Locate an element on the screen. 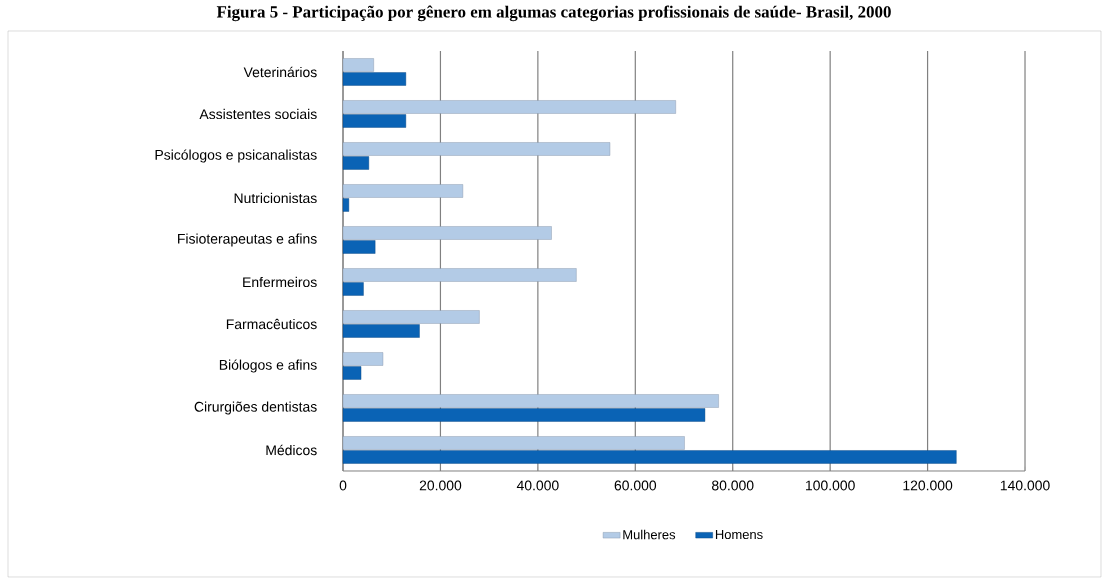 The image size is (1109, 581). y-tick-label: Médicos is located at coordinates (291, 450).